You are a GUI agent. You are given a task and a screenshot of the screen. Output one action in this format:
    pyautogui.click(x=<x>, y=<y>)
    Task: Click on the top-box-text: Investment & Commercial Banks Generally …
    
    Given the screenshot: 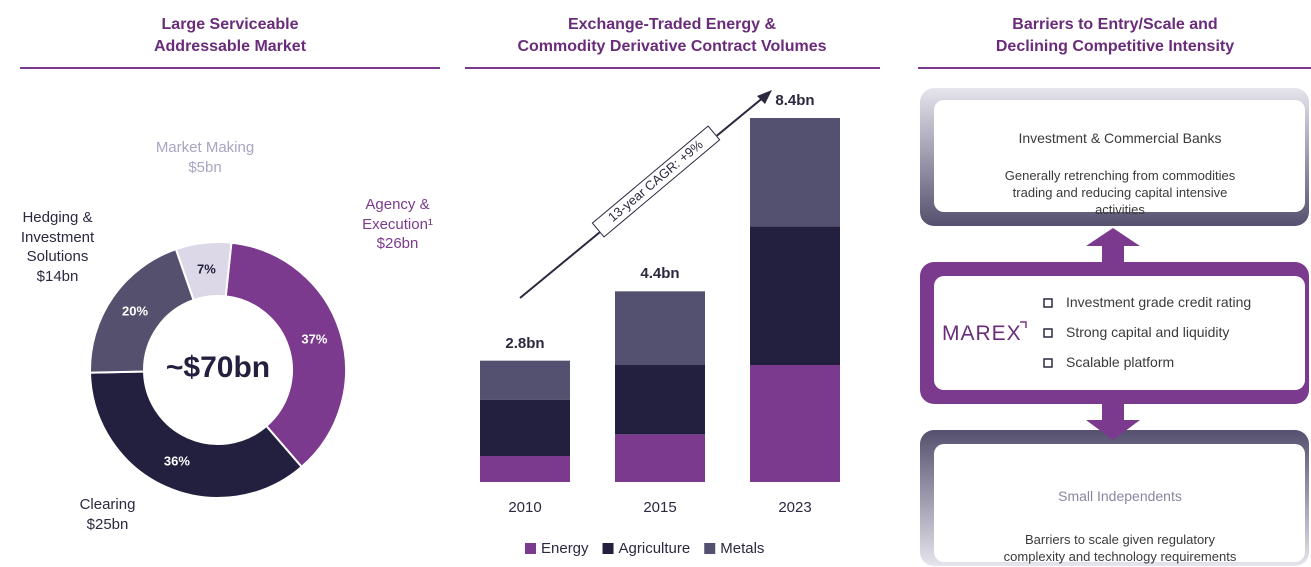 What is the action you would take?
    pyautogui.click(x=1120, y=173)
    